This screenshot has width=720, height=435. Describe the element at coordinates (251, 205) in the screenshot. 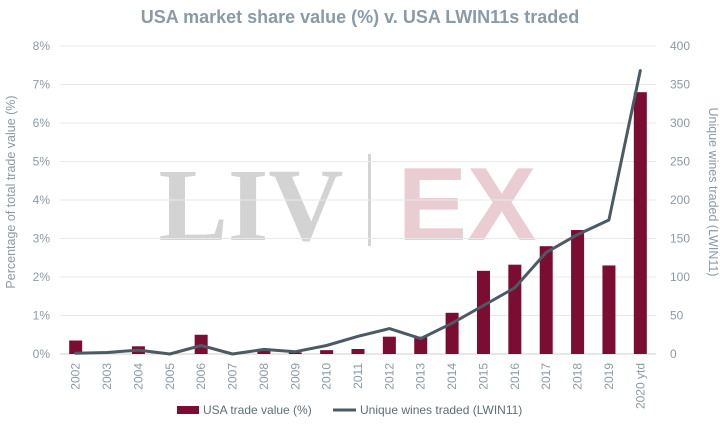

I see `watermark-left: LIV` at that location.